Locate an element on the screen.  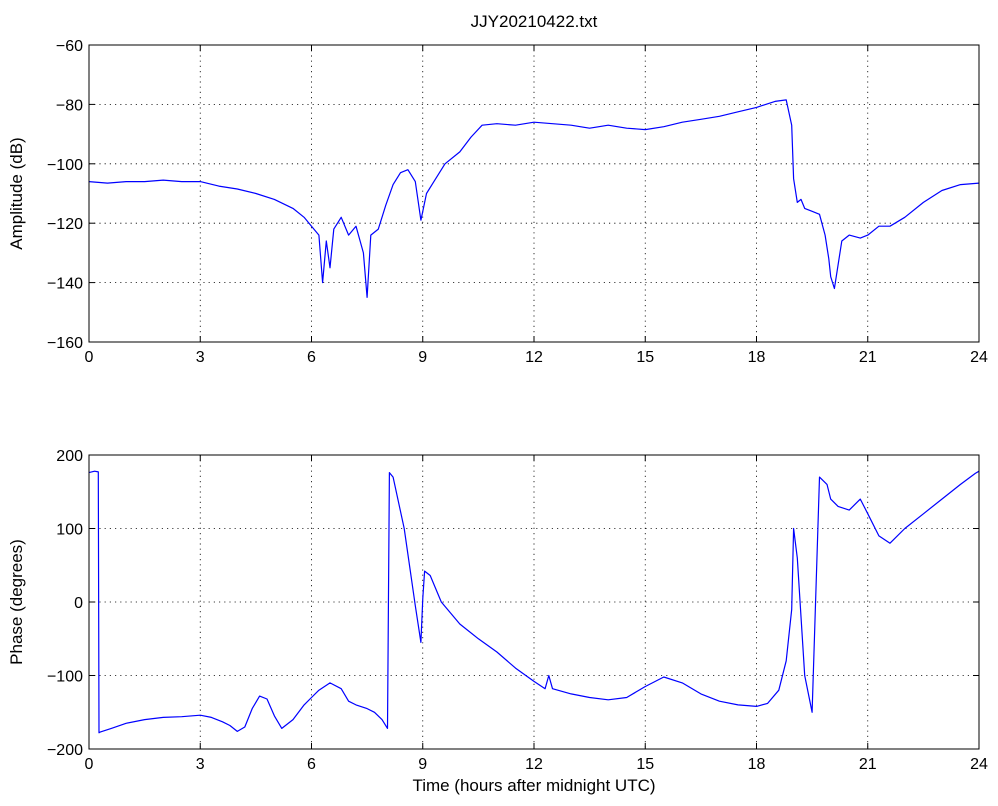
amplitude-ytick-label: −80 is located at coordinates (69, 105).